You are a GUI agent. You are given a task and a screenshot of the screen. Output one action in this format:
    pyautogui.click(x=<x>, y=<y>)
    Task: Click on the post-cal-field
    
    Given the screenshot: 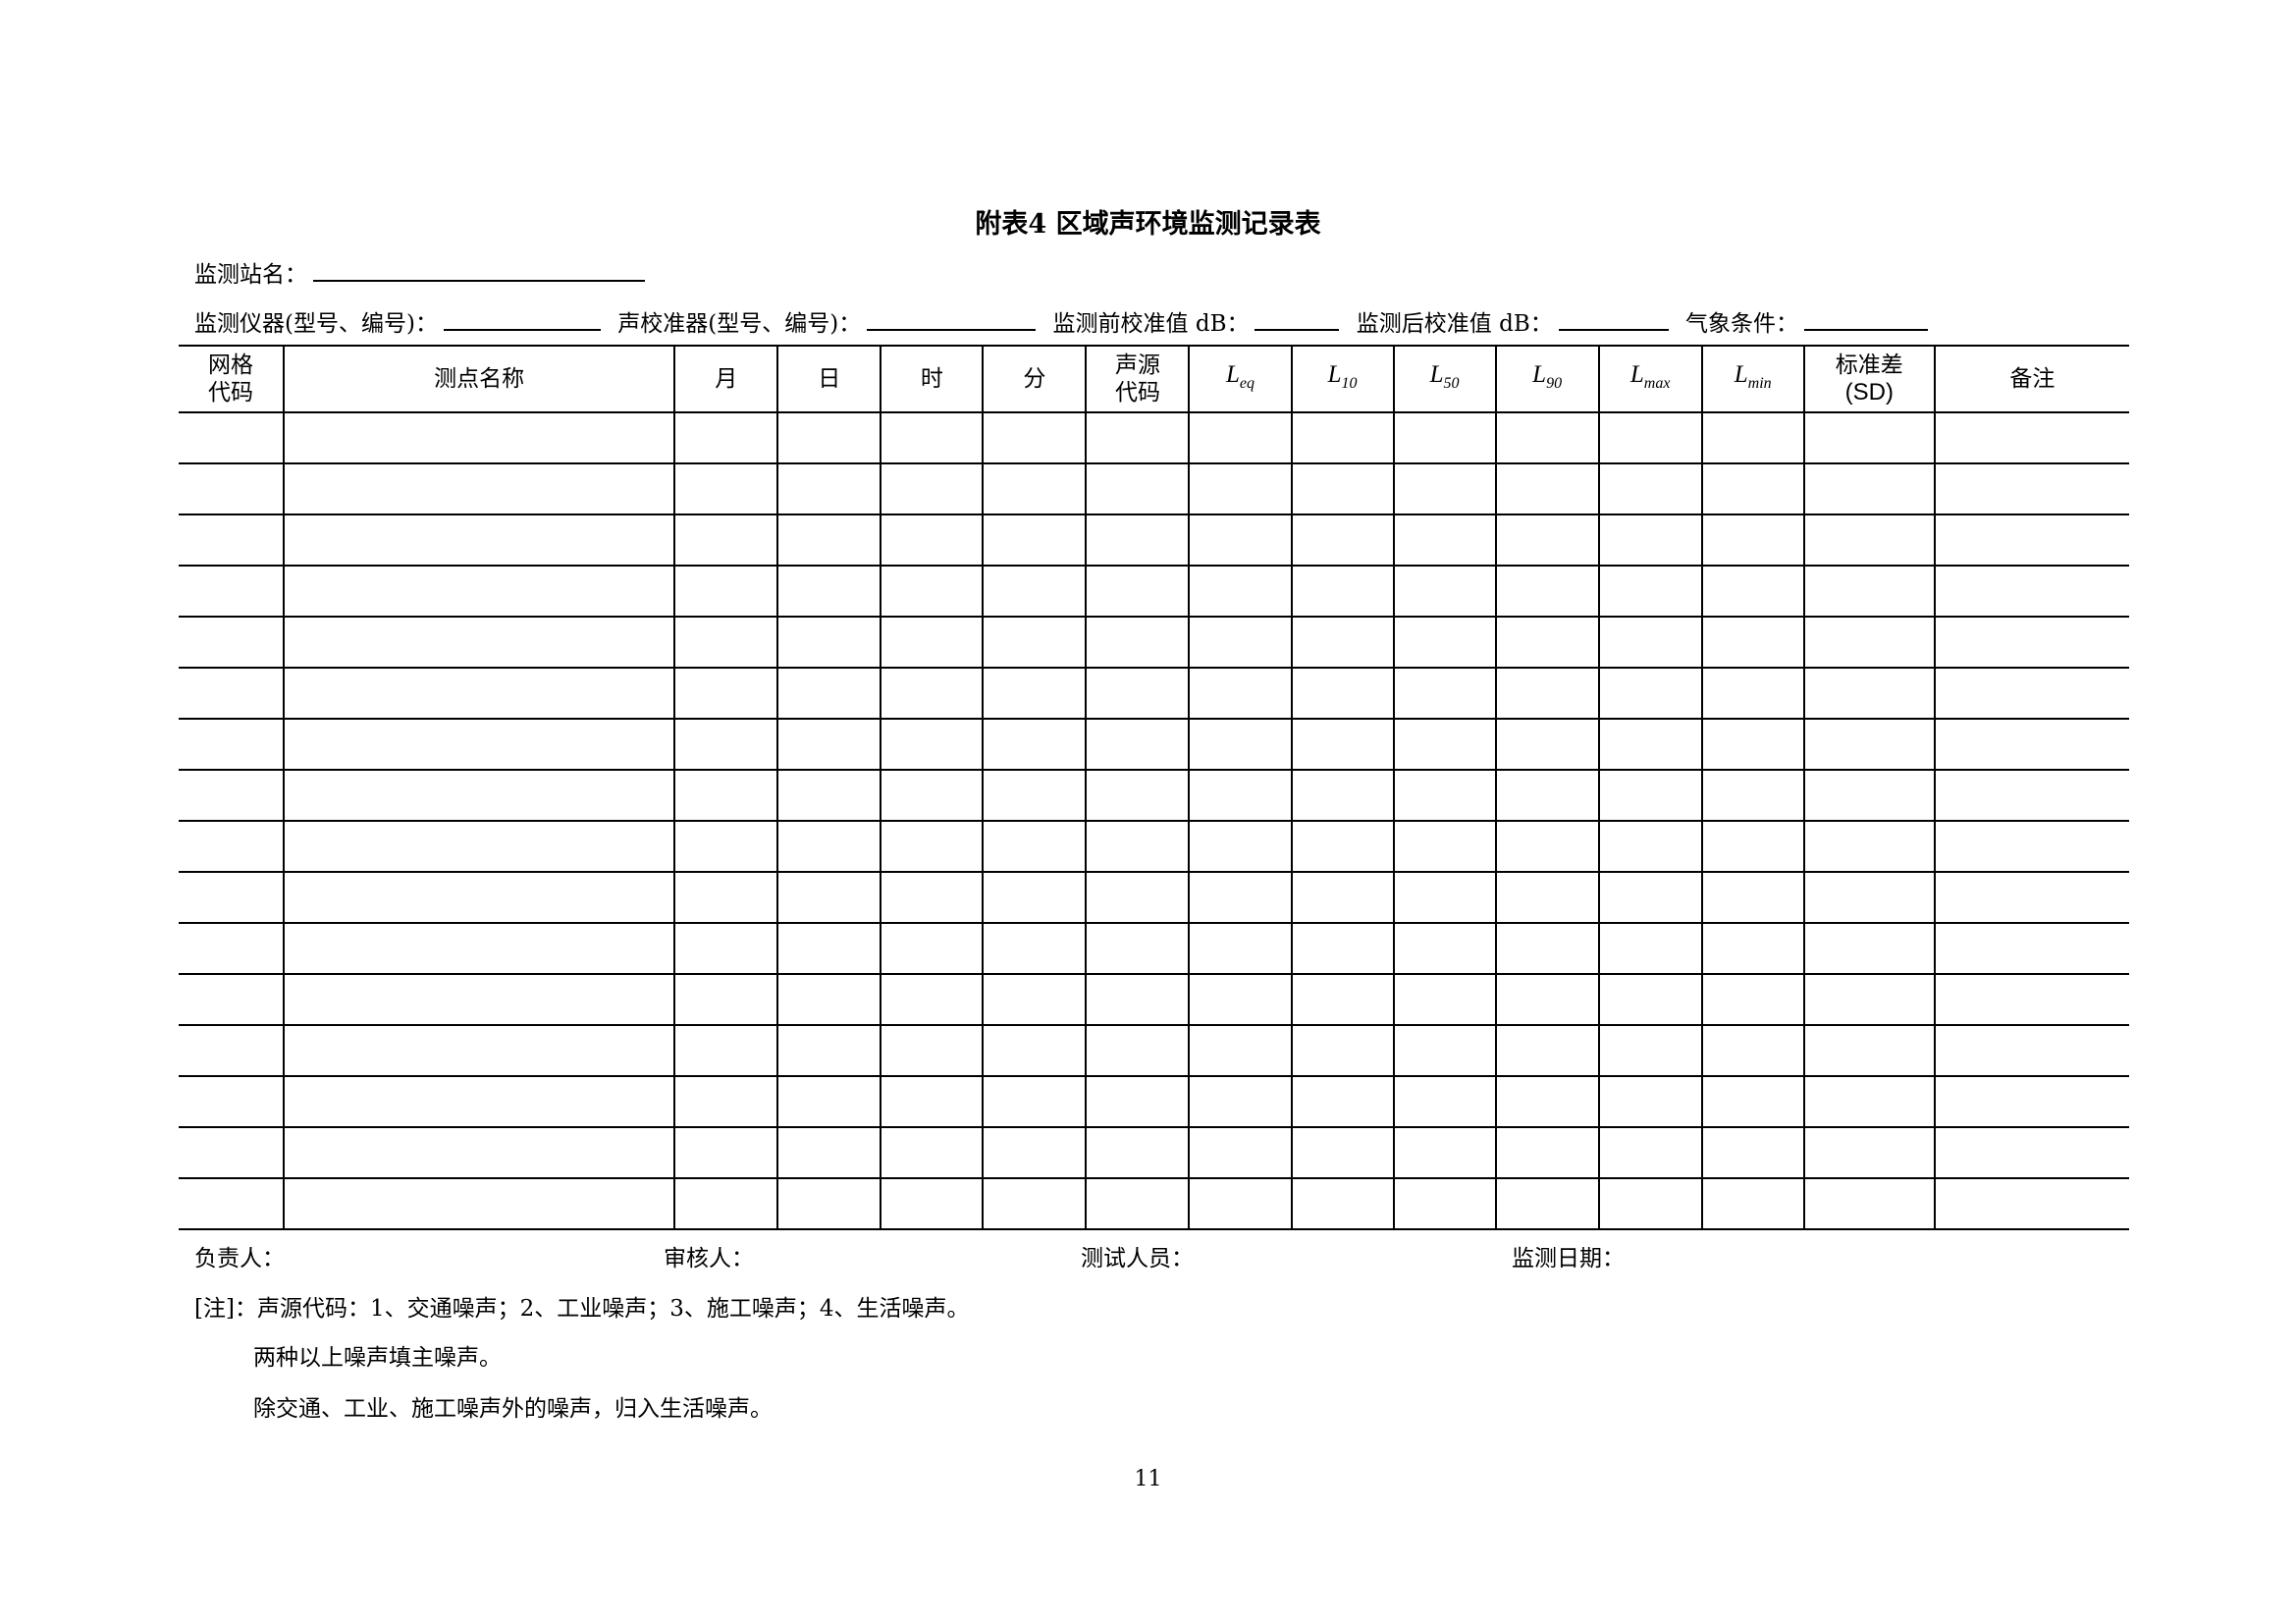 What is the action you would take?
    pyautogui.click(x=1613, y=319)
    